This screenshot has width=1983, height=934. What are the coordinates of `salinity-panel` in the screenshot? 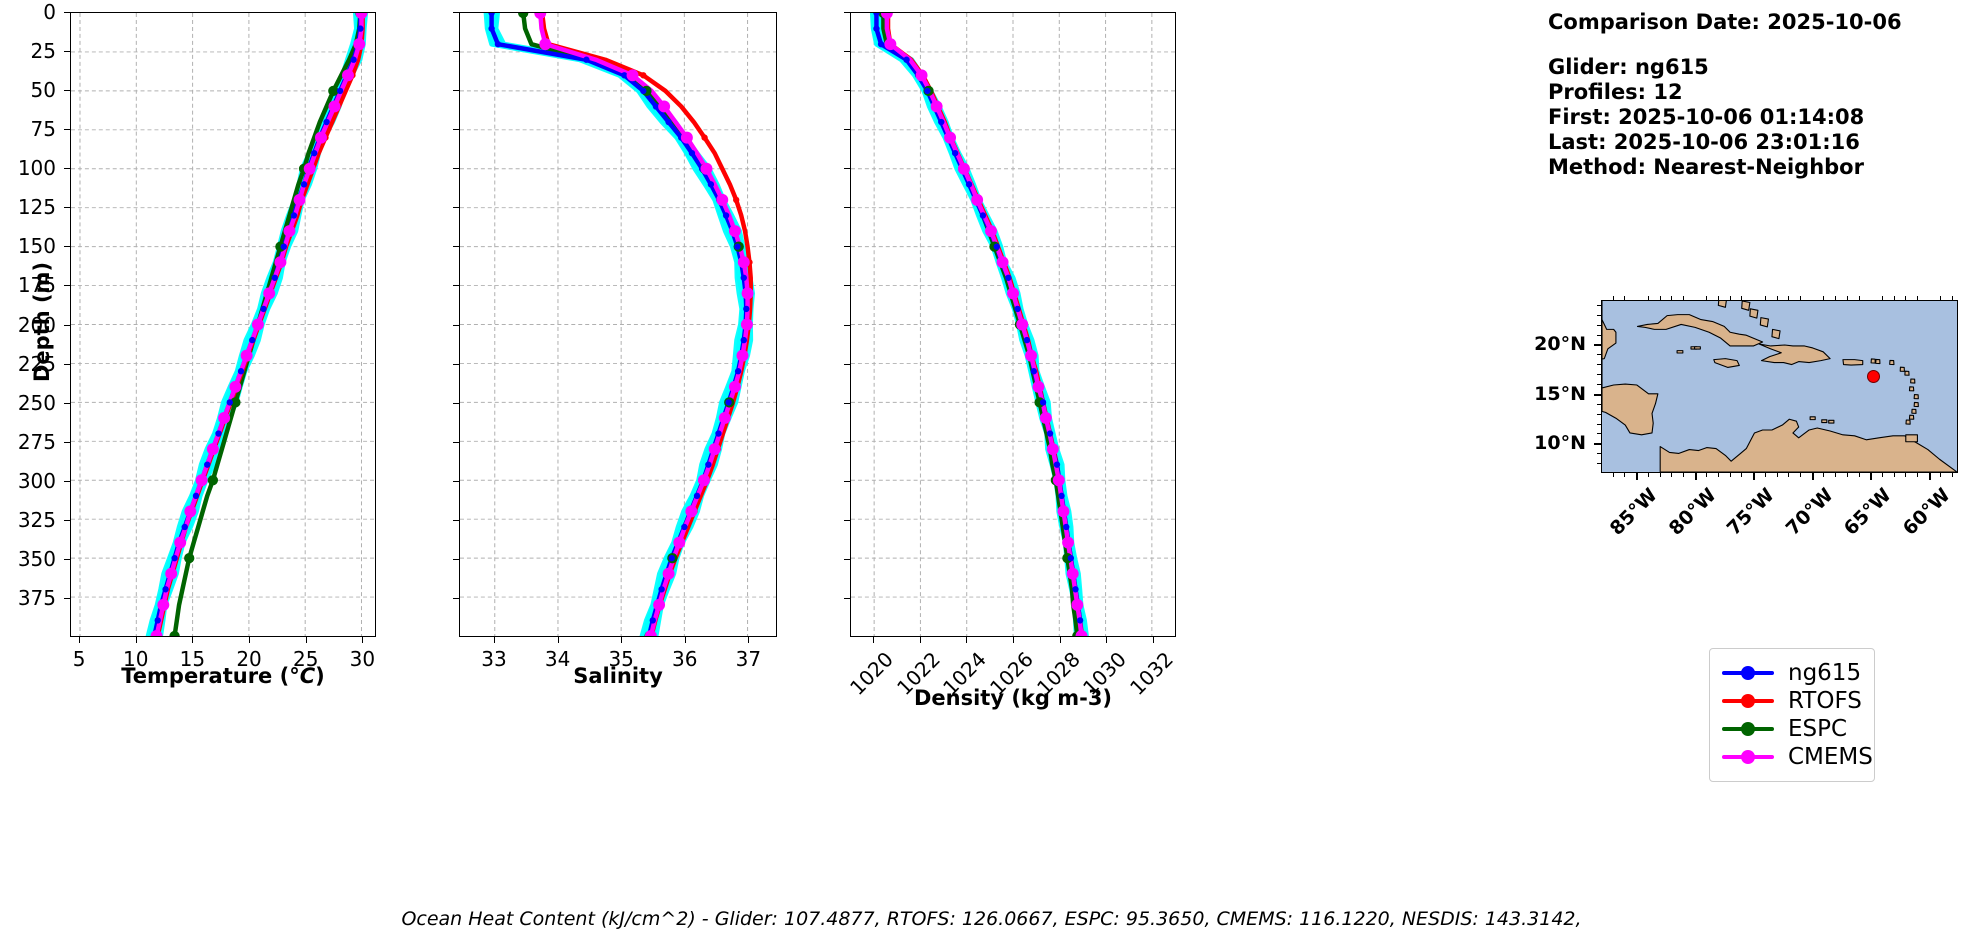 It's located at (618, 324).